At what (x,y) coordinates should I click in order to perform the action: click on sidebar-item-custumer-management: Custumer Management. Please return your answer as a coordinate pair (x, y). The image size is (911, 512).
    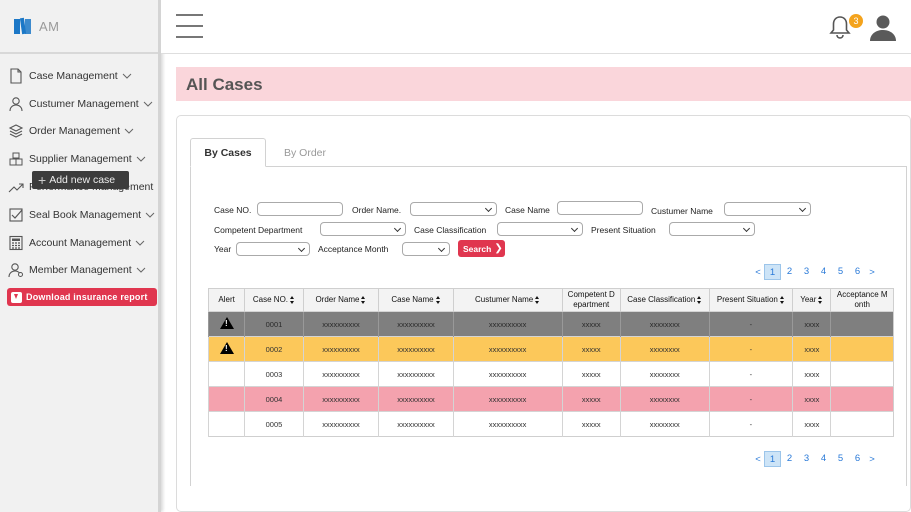
    Looking at the image, I should click on (83, 104).